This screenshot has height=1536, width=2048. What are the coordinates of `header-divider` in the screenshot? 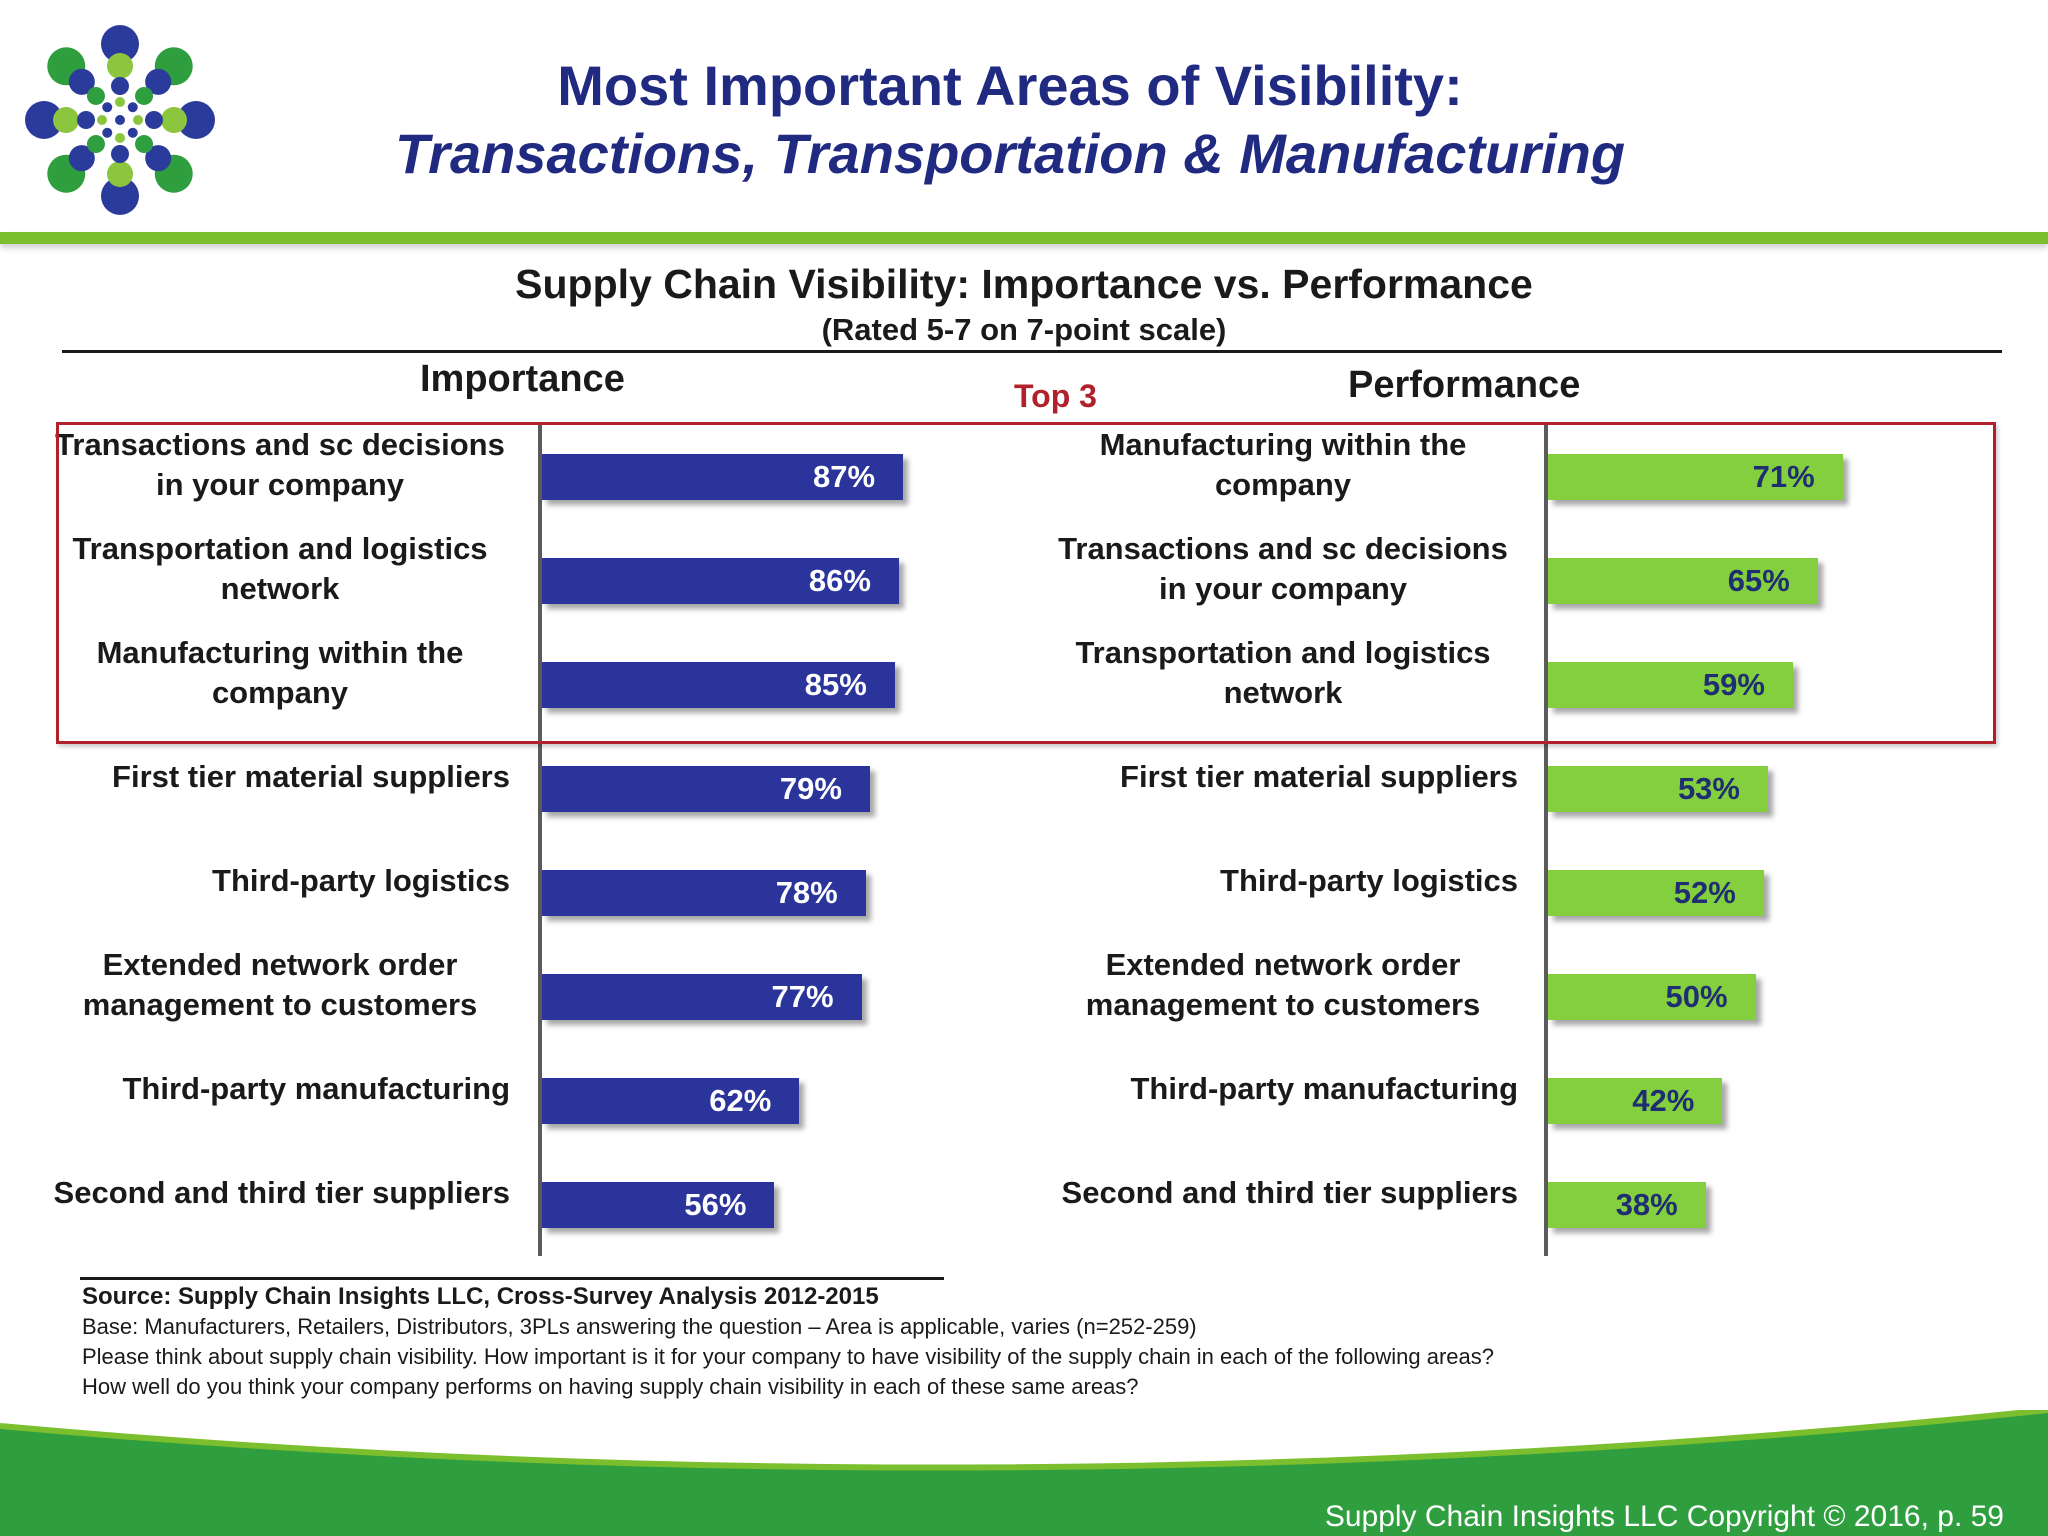 It's located at (1024, 238).